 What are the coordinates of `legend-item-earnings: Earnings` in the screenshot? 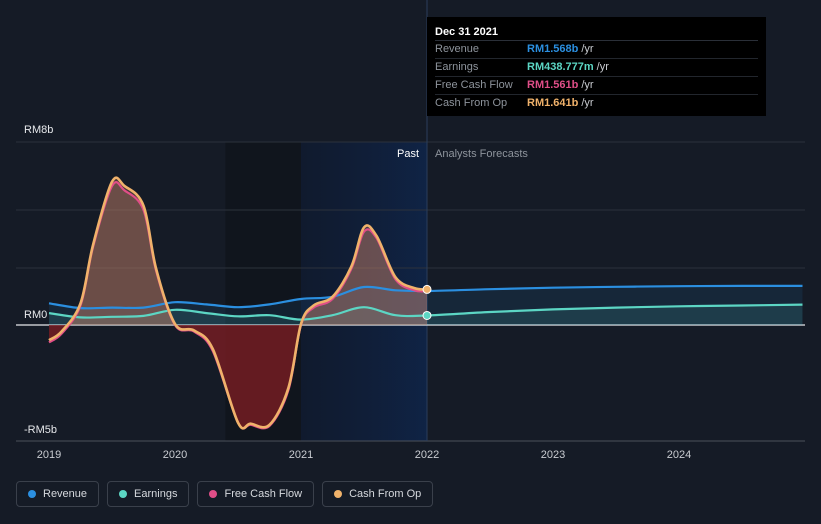 It's located at (148, 494).